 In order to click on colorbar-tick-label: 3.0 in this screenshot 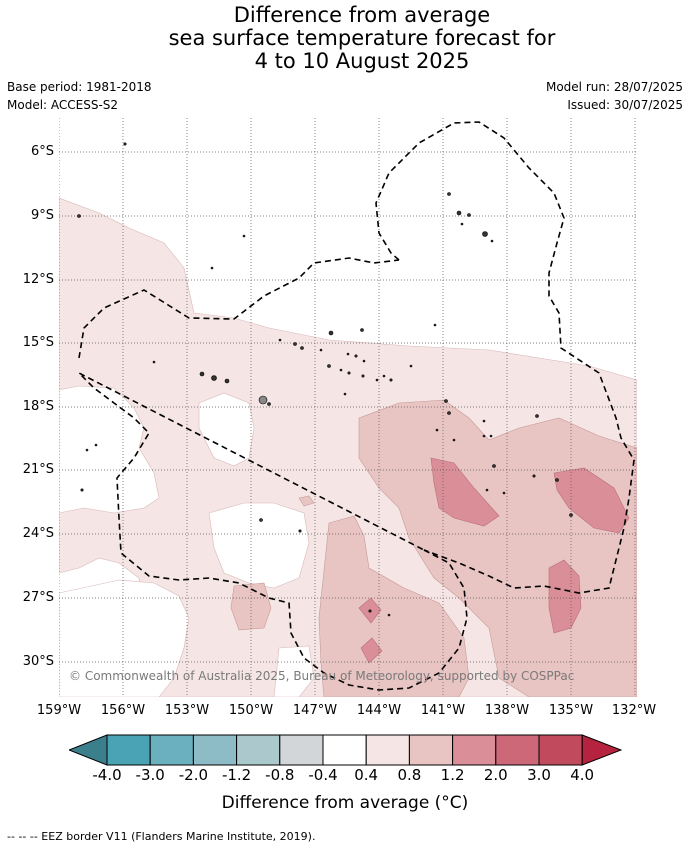, I will do `click(539, 775)`.